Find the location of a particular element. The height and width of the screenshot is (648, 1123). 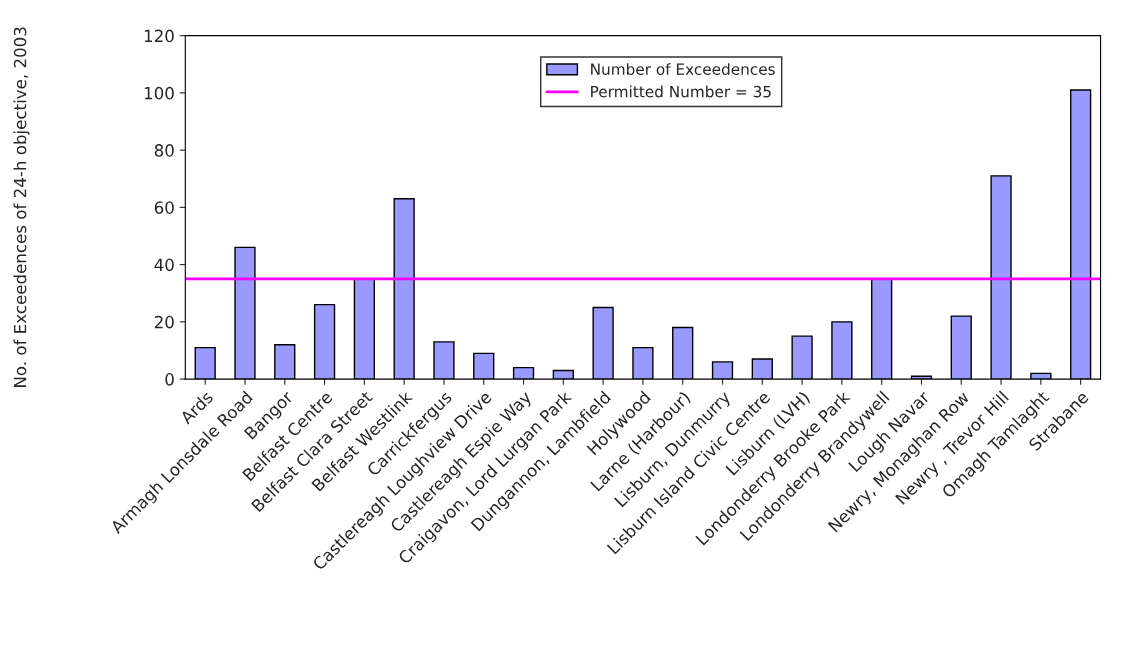

y-tick-label: 0 is located at coordinates (169, 379).